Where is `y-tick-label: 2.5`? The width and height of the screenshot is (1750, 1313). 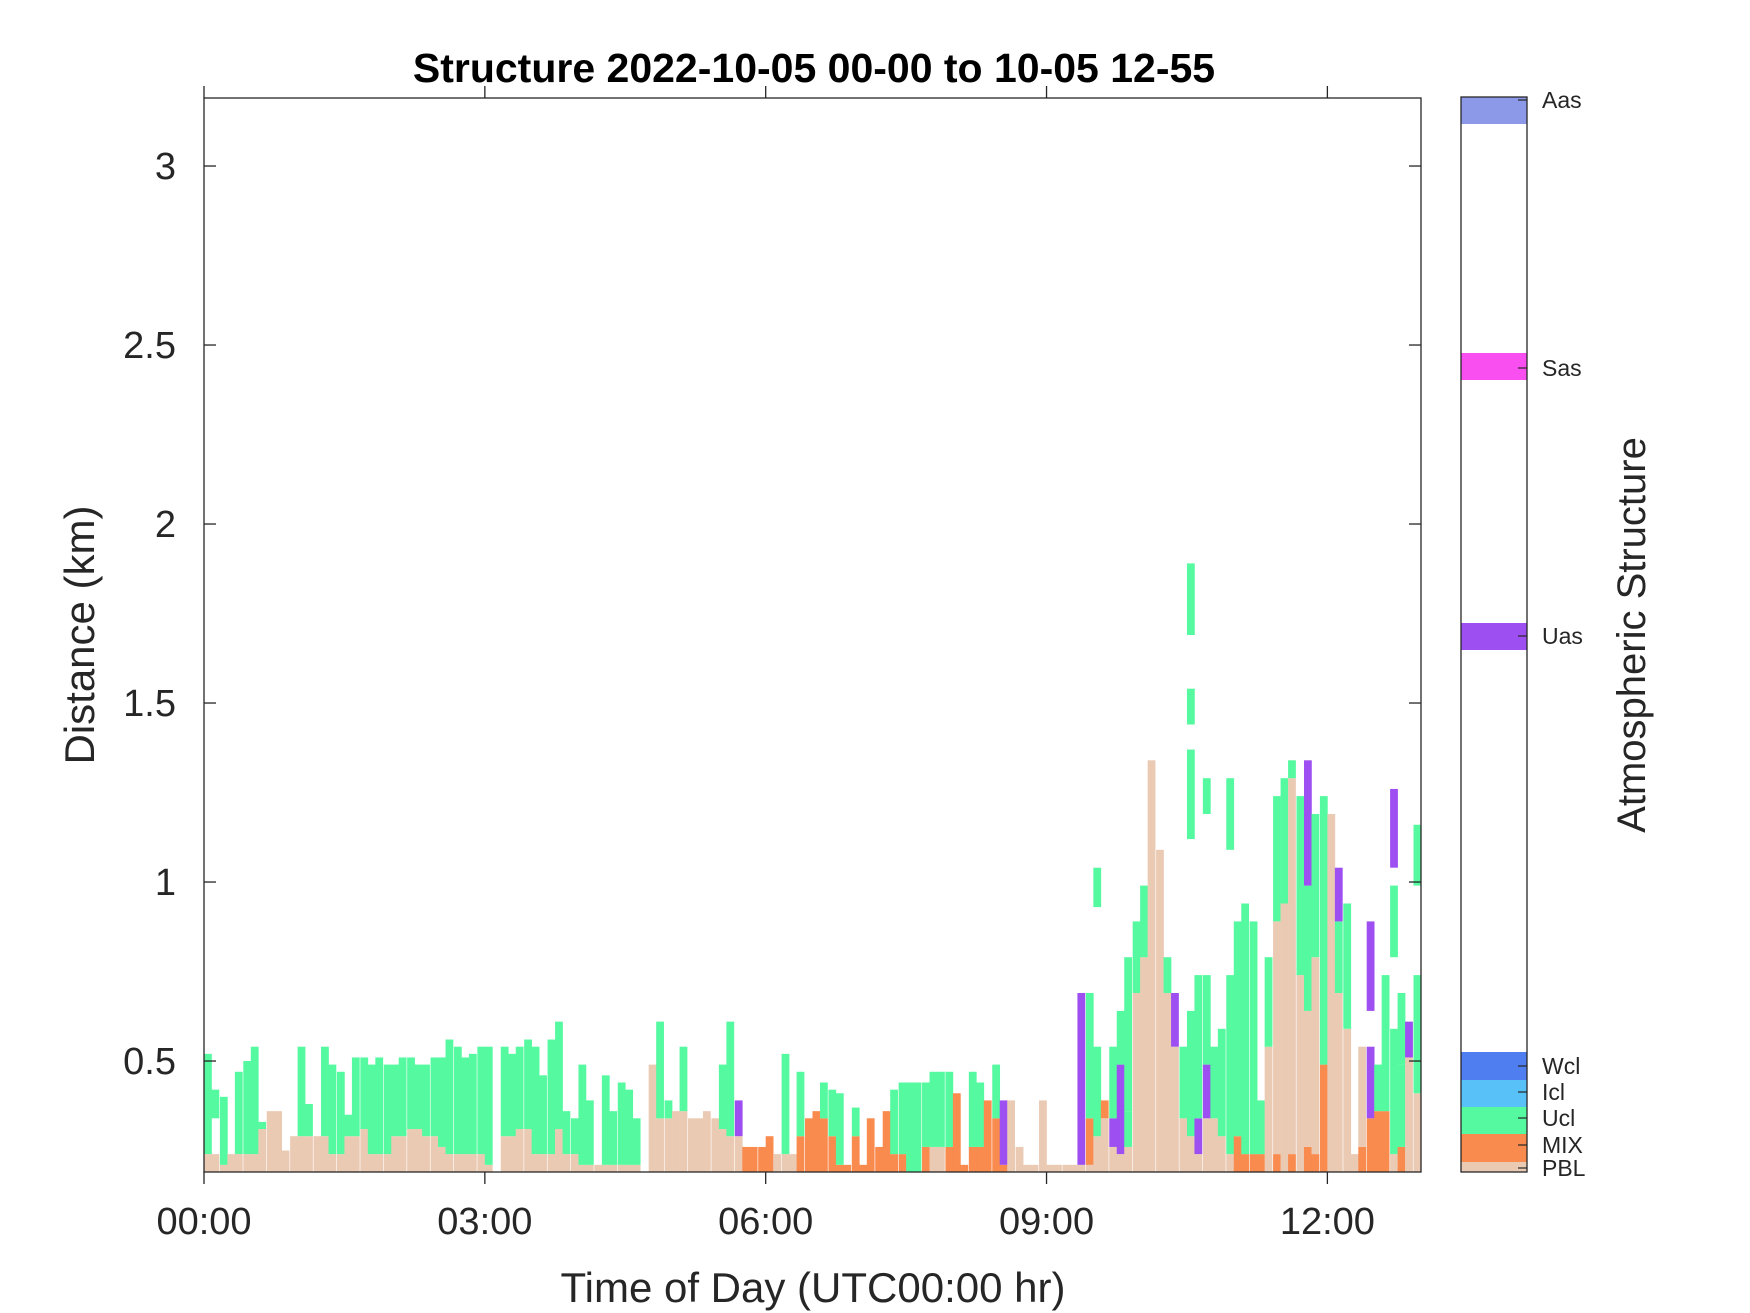 y-tick-label: 2.5 is located at coordinates (149, 346).